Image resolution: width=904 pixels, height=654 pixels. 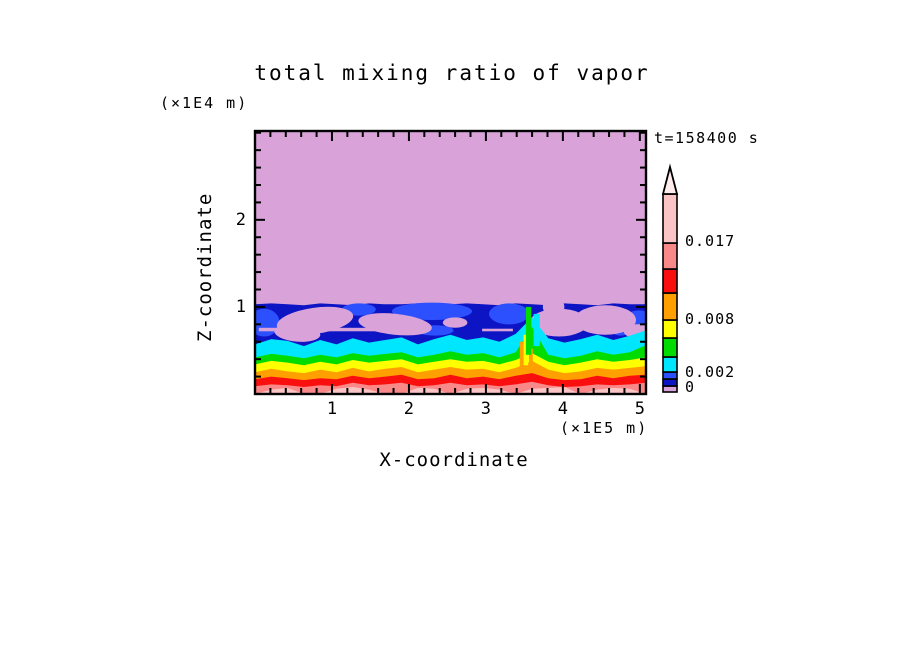 What do you see at coordinates (409, 409) in the screenshot?
I see `x-tick-label-2: 2` at bounding box center [409, 409].